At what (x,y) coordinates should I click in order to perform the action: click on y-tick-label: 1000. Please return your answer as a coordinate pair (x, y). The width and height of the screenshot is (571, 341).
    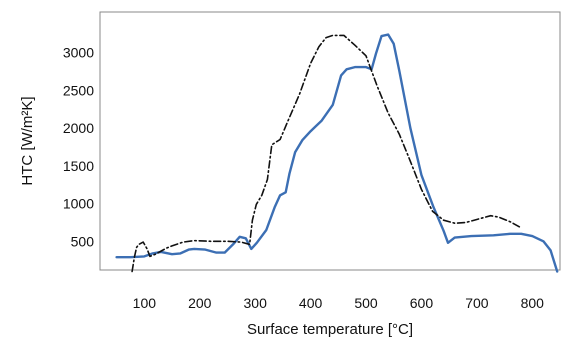
    Looking at the image, I should click on (78, 204).